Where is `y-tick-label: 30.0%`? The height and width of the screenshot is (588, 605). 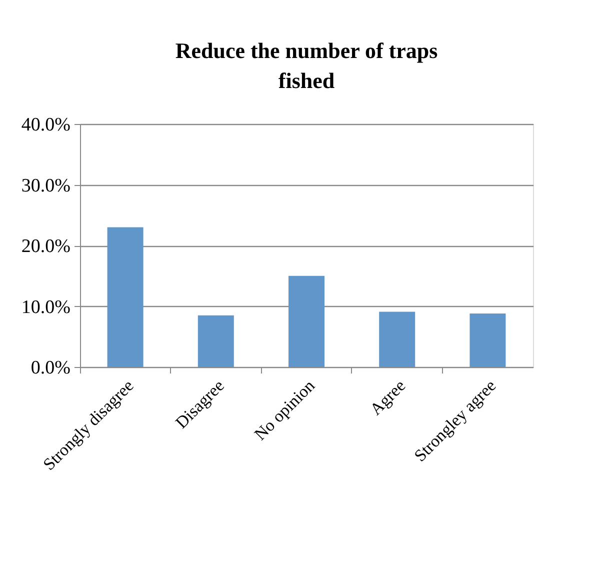
y-tick-label: 30.0% is located at coordinates (46, 185).